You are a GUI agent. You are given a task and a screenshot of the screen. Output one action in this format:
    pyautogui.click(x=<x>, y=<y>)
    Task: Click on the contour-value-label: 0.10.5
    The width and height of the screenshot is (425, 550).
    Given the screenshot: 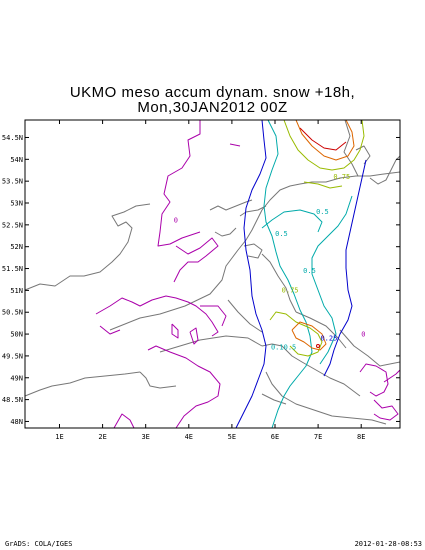 What is the action you would take?
    pyautogui.click(x=283, y=347)
    